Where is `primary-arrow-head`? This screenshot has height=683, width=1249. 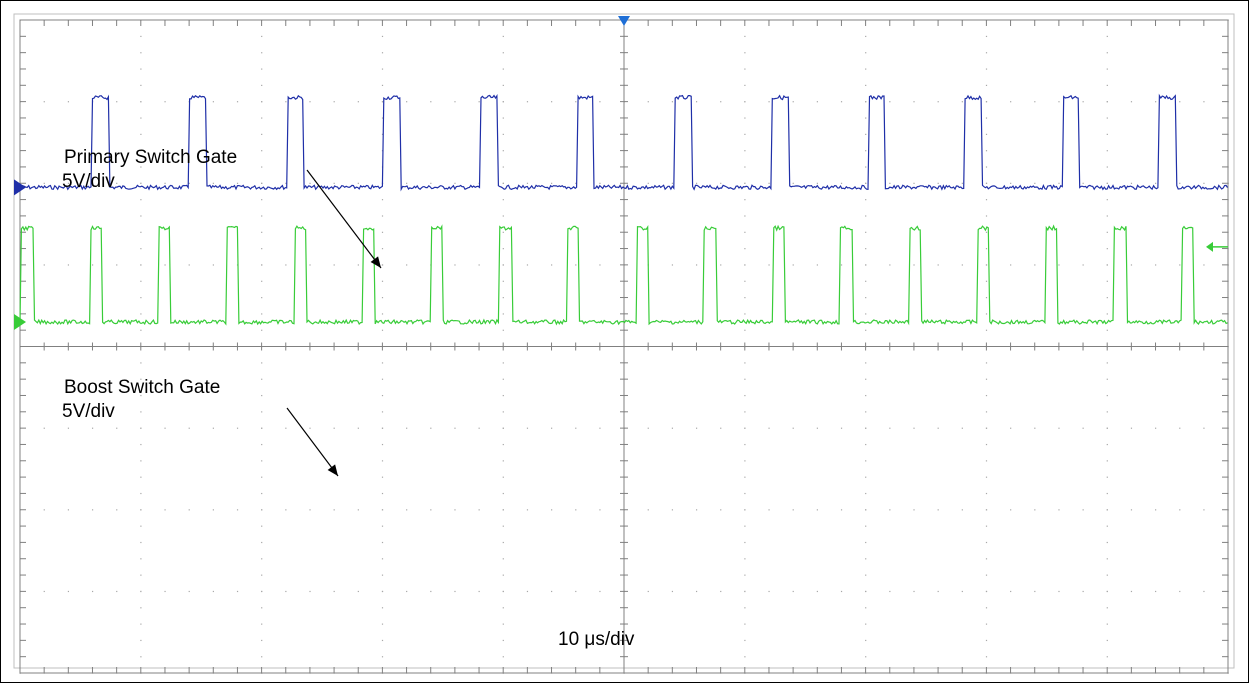
primary-arrow-head is located at coordinates (375, 262).